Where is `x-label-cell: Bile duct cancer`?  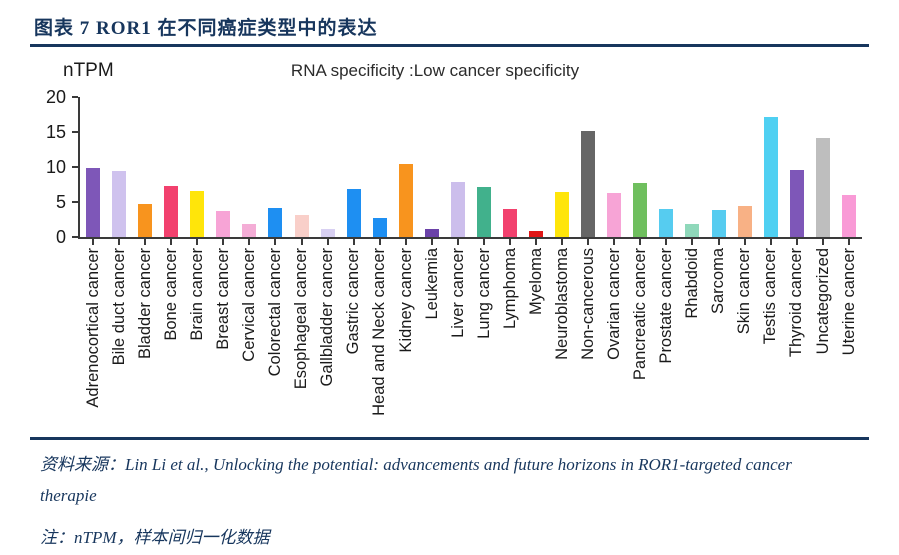
x-label-cell: Bile duct cancer is located at coordinates (119, 337).